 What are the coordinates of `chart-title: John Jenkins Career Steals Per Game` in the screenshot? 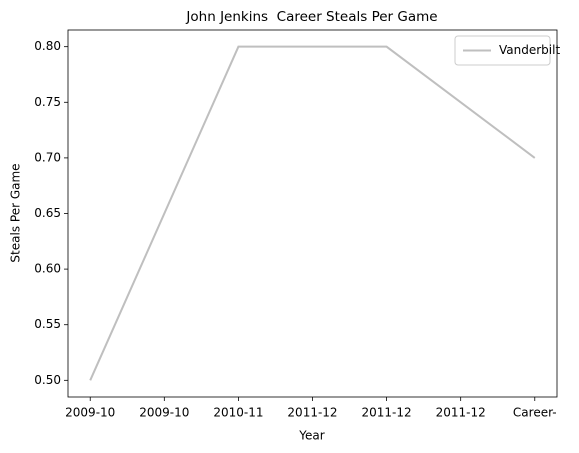 It's located at (311, 17).